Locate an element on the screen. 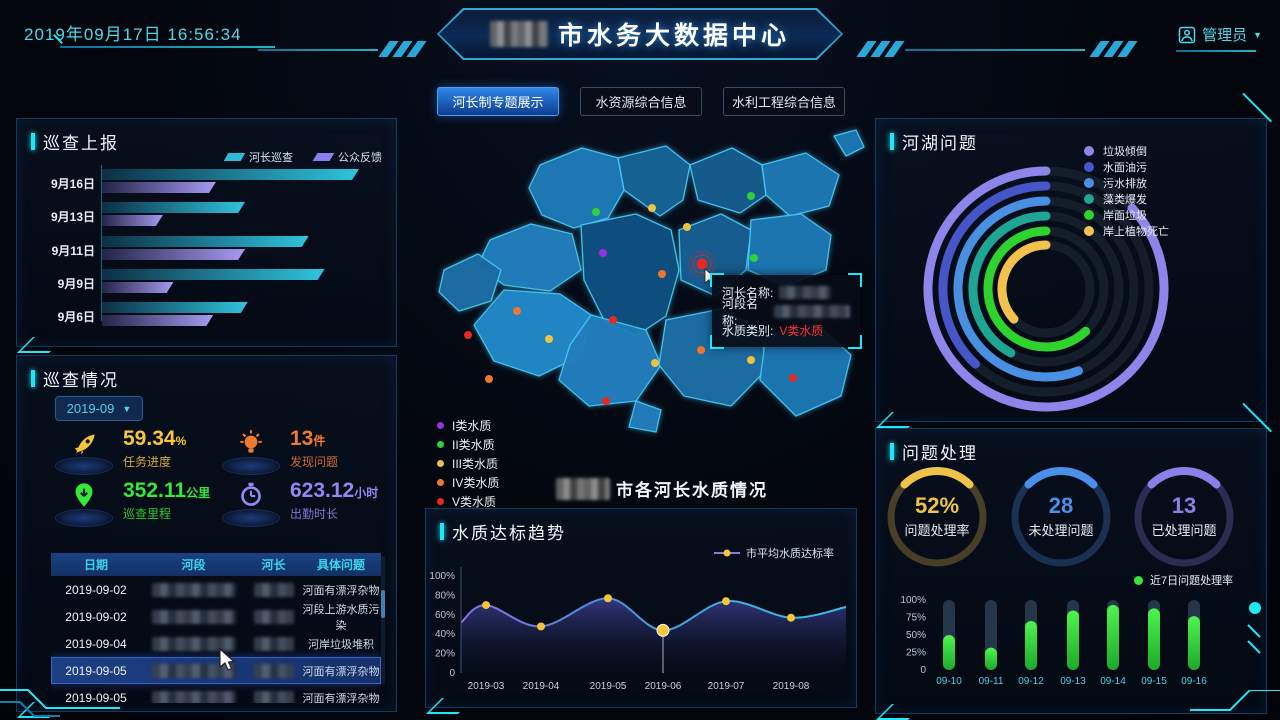 The width and height of the screenshot is (1280, 720). stat-label: 巡查里程 is located at coordinates (147, 514).